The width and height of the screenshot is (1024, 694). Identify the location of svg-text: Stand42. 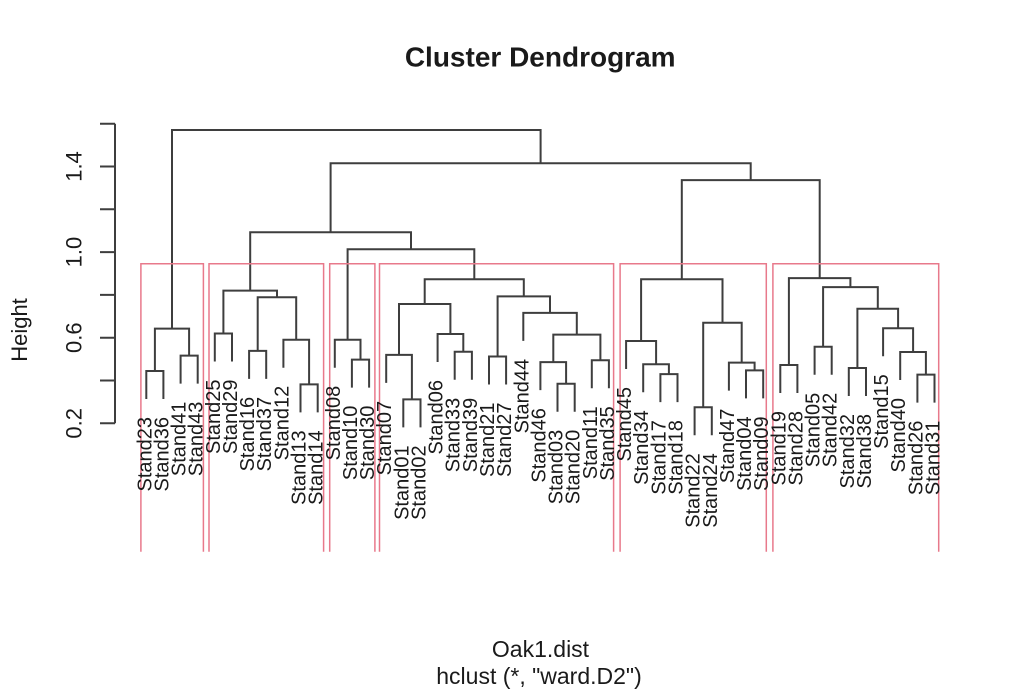
(831, 430).